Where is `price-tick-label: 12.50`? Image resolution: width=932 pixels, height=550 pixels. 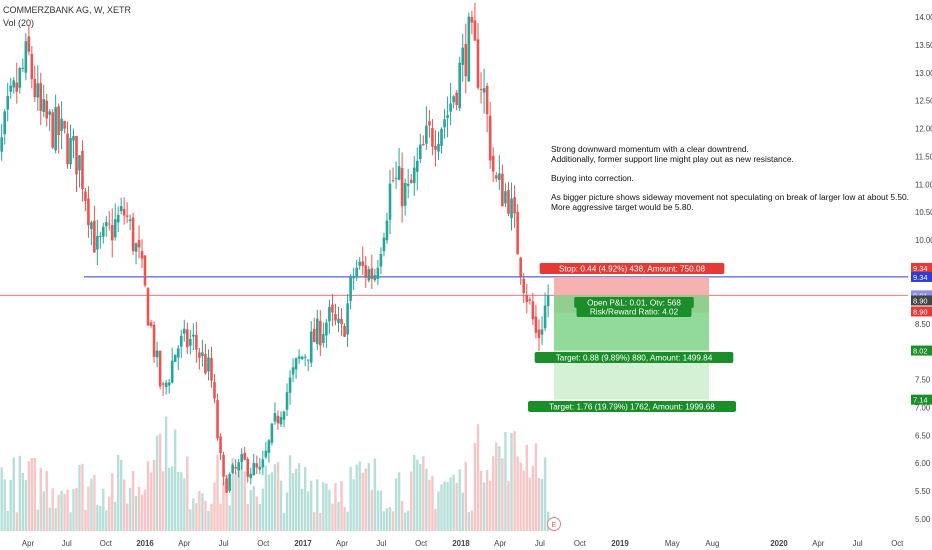
price-tick-label: 12.50 is located at coordinates (923, 101).